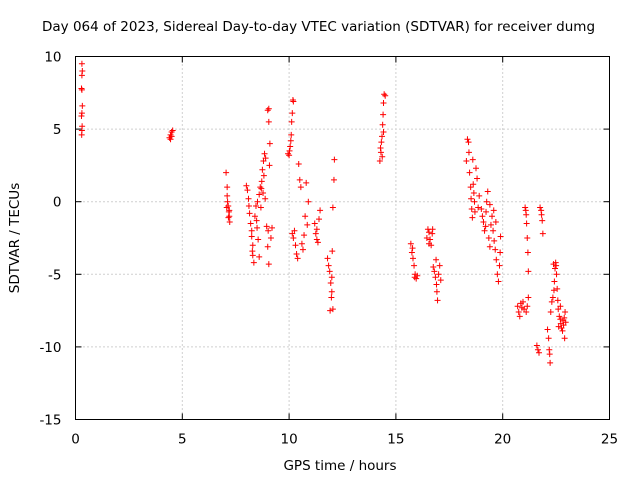 This screenshot has width=640, height=480. Describe the element at coordinates (395, 440) in the screenshot. I see `x-tick-label: 15` at that location.